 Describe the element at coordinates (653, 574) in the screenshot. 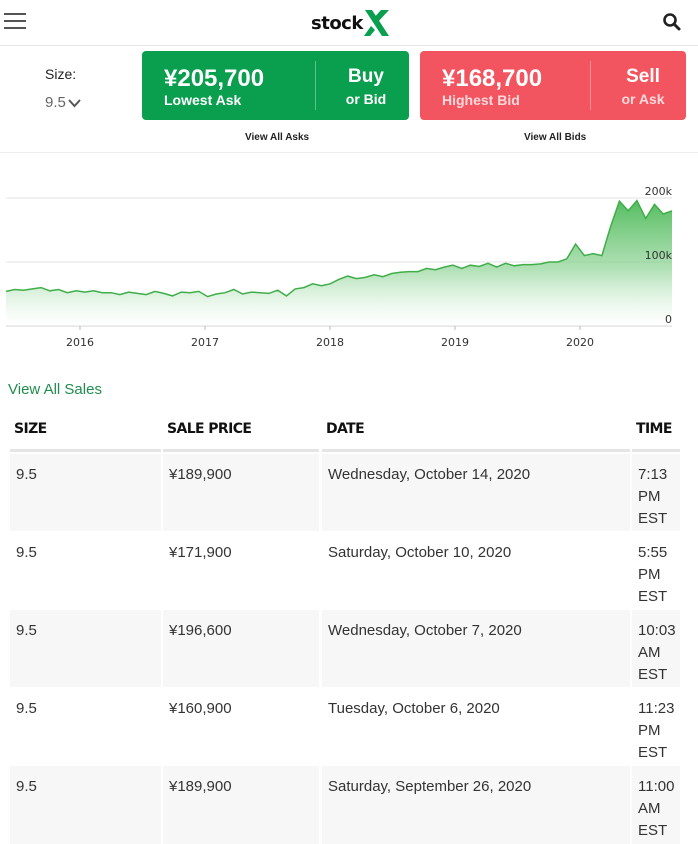

I see `table-cell: 5:55 PM EST` at that location.